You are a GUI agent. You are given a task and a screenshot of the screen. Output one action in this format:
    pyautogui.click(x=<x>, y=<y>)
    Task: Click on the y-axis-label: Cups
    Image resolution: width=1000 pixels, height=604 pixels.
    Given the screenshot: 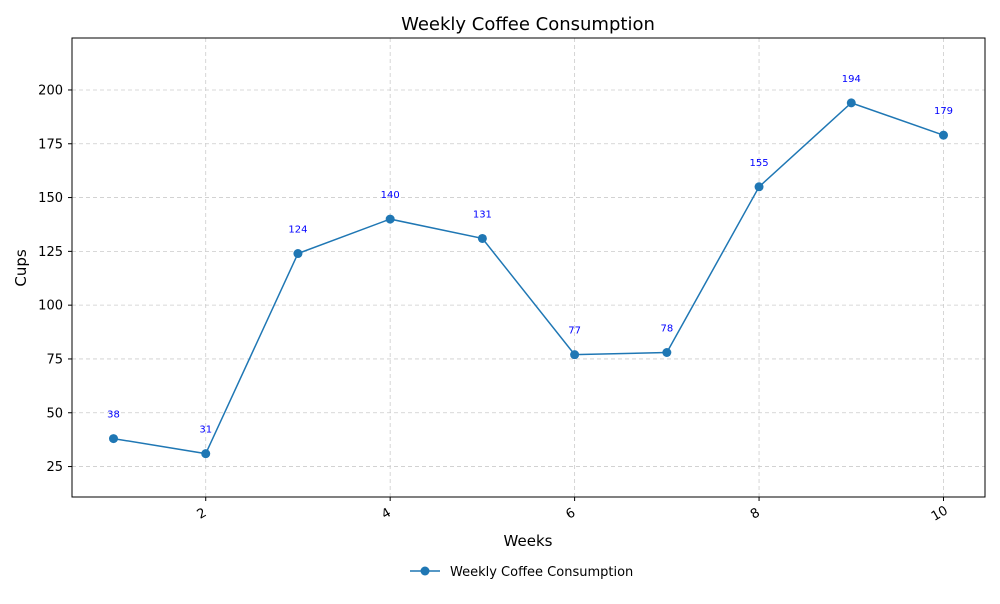 What is the action you would take?
    pyautogui.click(x=21, y=268)
    